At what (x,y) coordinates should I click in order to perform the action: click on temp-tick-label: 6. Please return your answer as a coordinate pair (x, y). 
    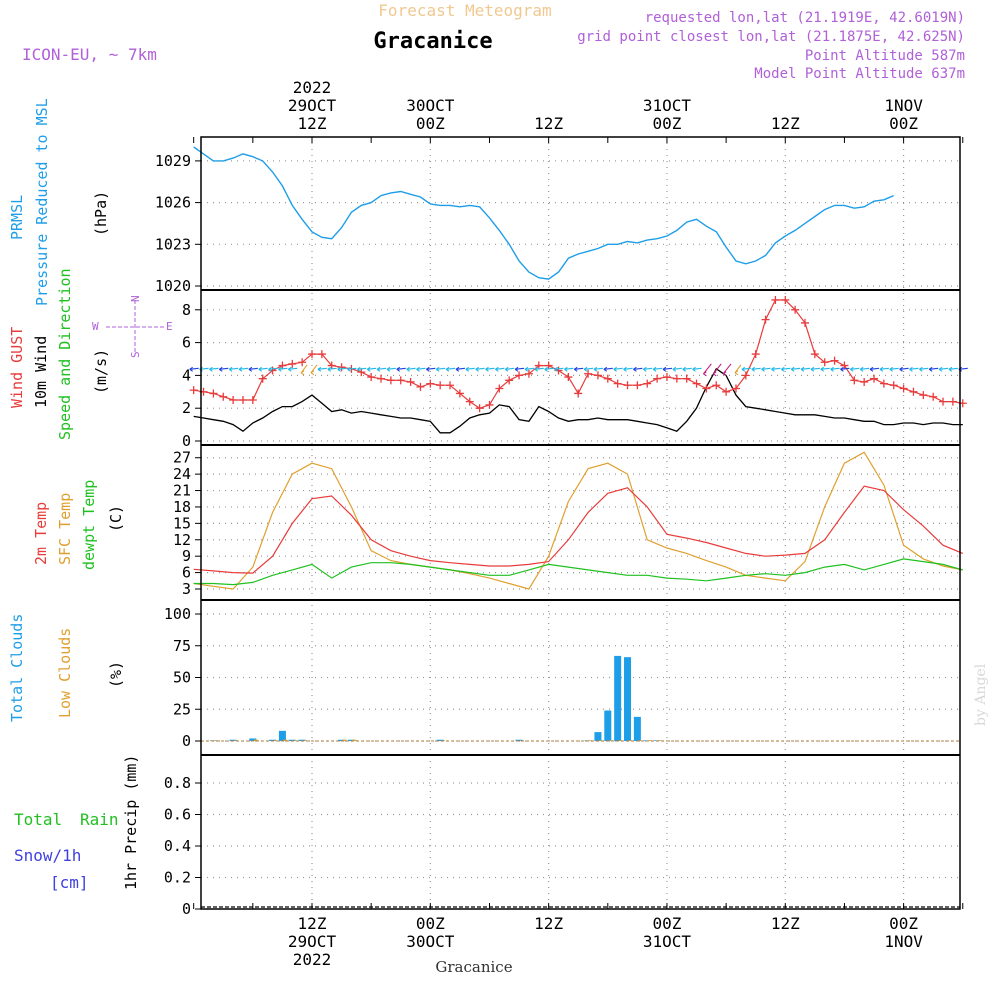
    Looking at the image, I should click on (186, 573).